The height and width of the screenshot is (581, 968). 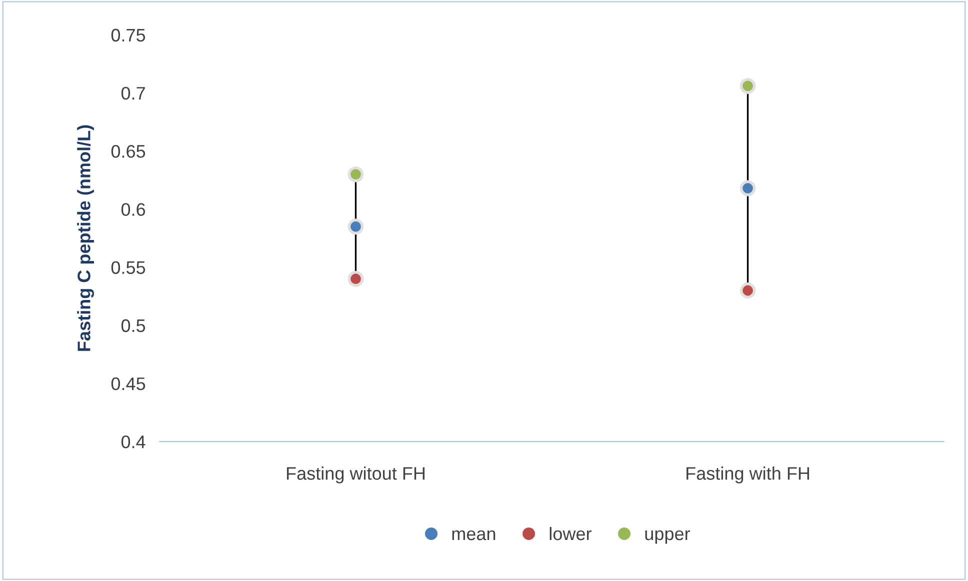 I want to click on y-tick-label: 0.75, so click(x=128, y=35).